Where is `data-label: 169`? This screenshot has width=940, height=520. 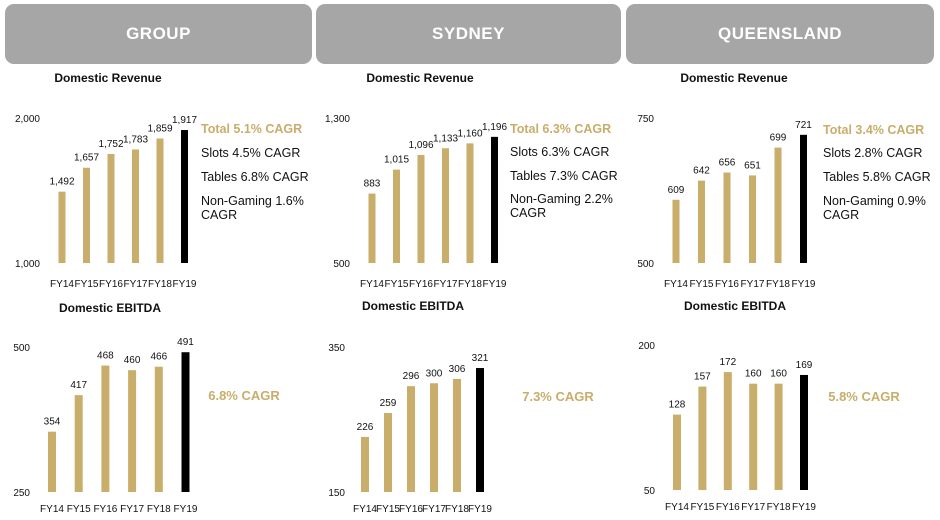 data-label: 169 is located at coordinates (804, 365).